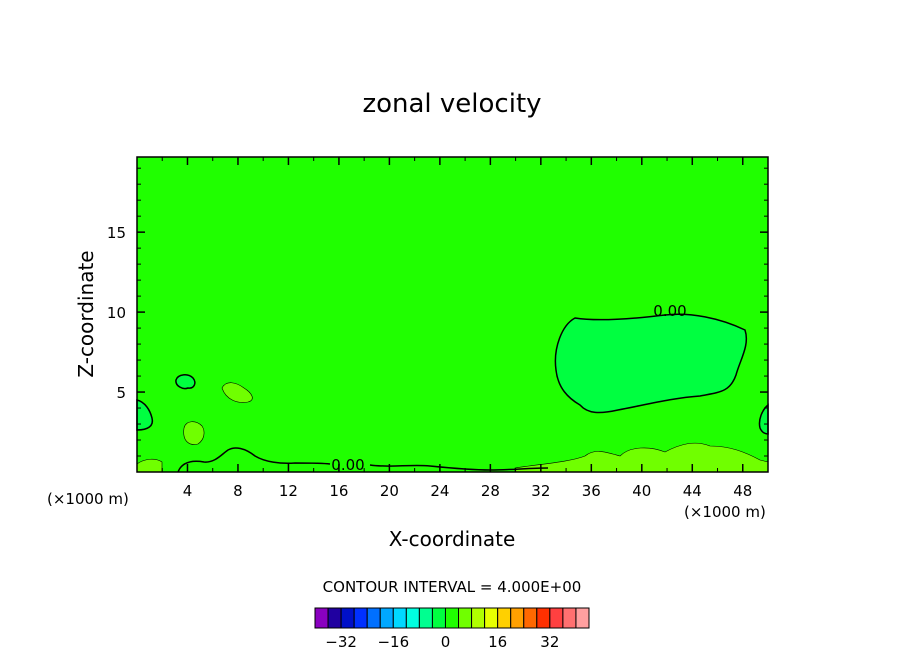 This screenshot has height=654, width=904. I want to click on colorbar-tick-label: 32, so click(549, 642).